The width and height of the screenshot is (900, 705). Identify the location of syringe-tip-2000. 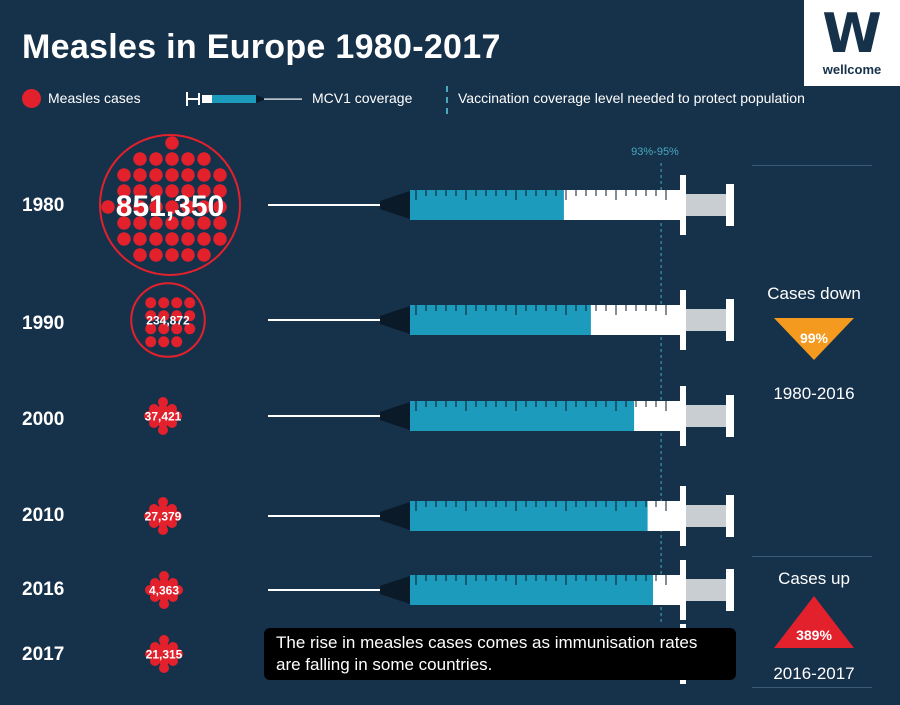
(395, 416).